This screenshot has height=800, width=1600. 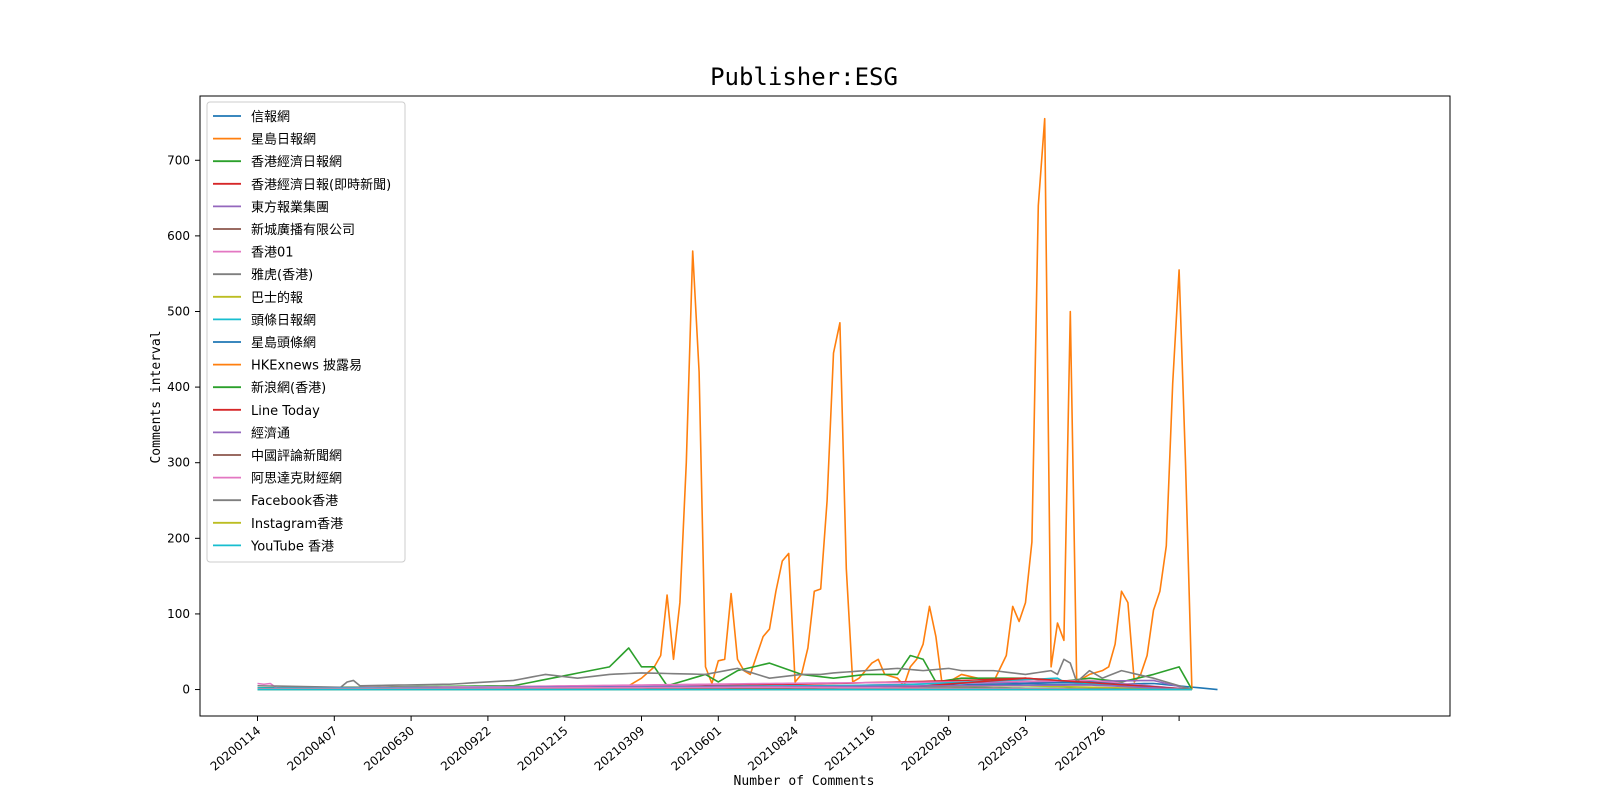 What do you see at coordinates (466, 749) in the screenshot?
I see `x-tick-label: 20200922` at bounding box center [466, 749].